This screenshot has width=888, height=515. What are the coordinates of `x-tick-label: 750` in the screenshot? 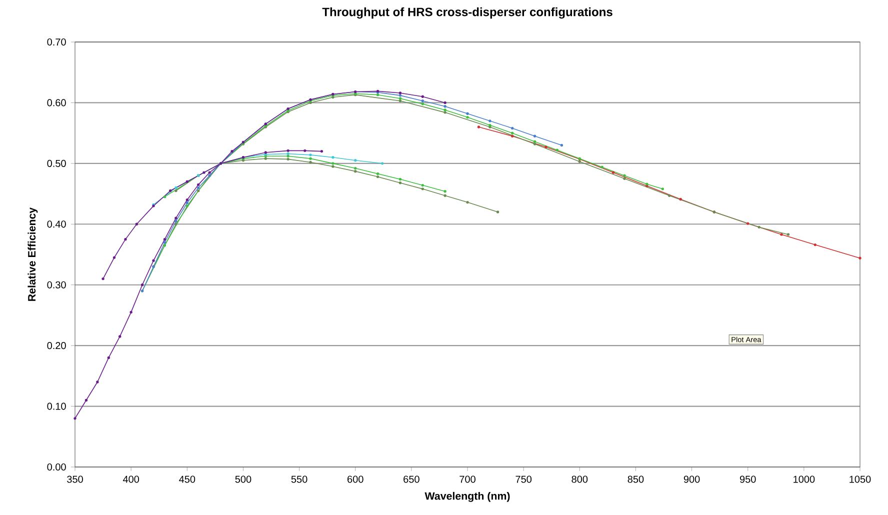 It's located at (524, 479).